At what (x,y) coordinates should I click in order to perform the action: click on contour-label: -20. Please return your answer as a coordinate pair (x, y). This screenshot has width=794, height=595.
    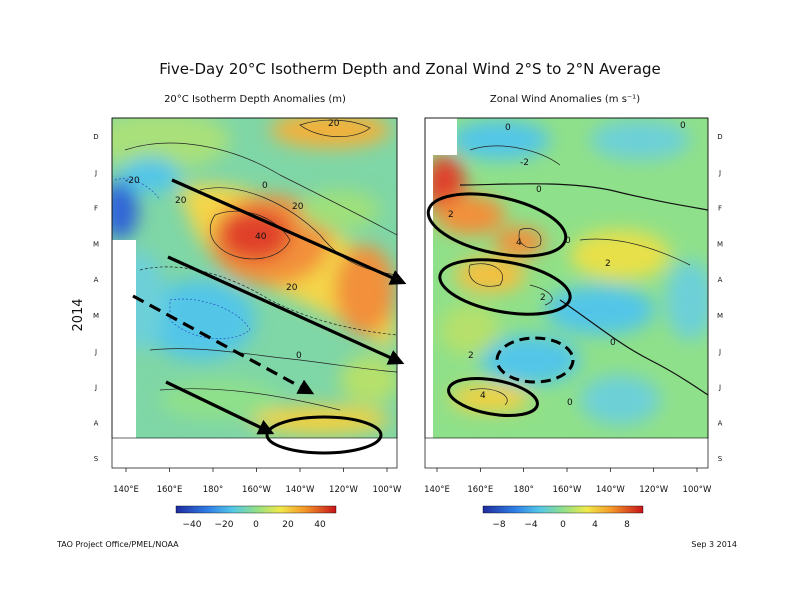
    Looking at the image, I should click on (132, 181).